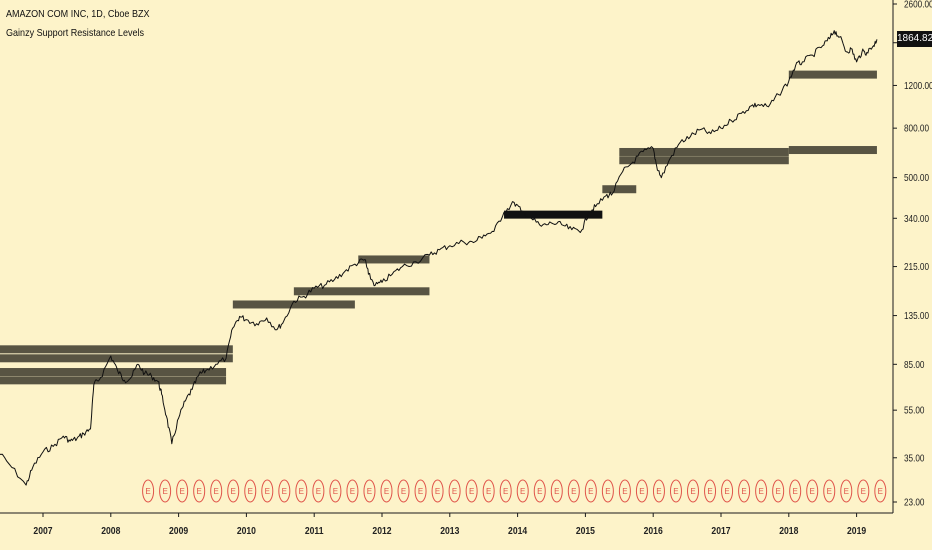  Describe the element at coordinates (914, 502) in the screenshot. I see `y-tick-label: 23.00` at that location.